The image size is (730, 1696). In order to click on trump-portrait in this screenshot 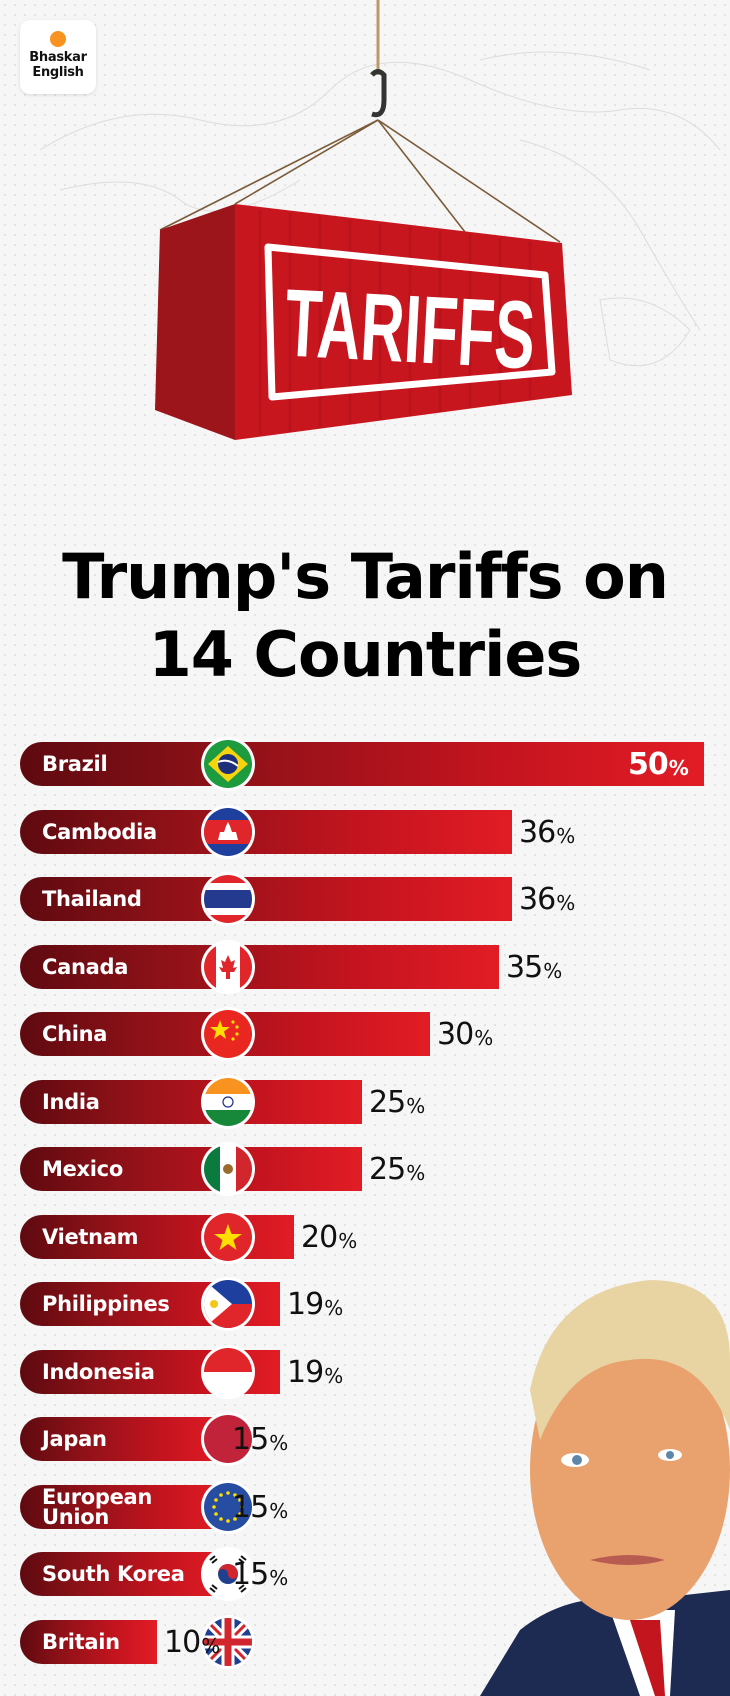, I will do `click(605, 1488)`.